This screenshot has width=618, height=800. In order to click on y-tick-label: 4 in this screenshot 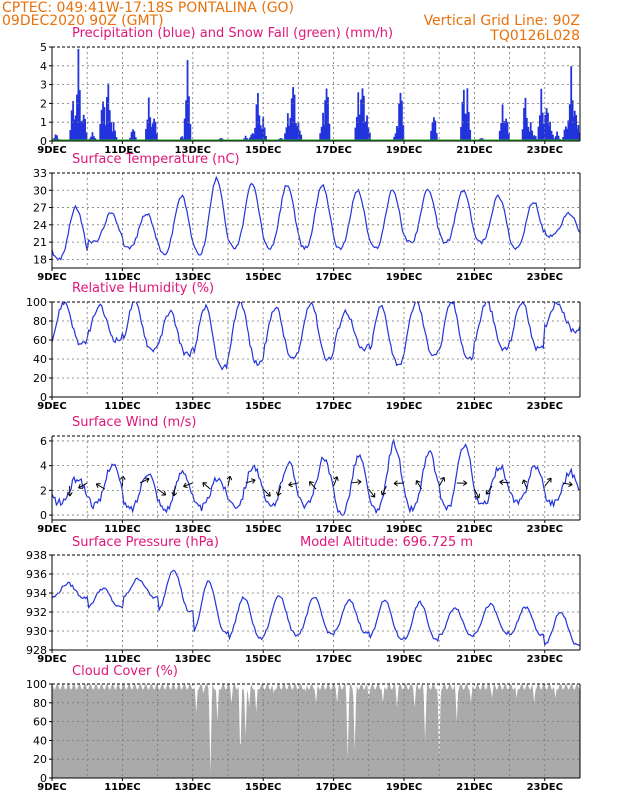, I will do `click(43, 466)`.